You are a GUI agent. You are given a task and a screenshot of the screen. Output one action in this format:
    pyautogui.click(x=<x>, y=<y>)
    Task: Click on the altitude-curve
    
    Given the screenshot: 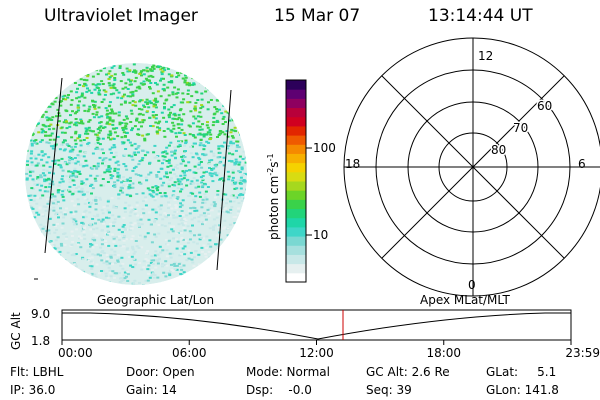 What is the action you would take?
    pyautogui.click(x=316, y=326)
    